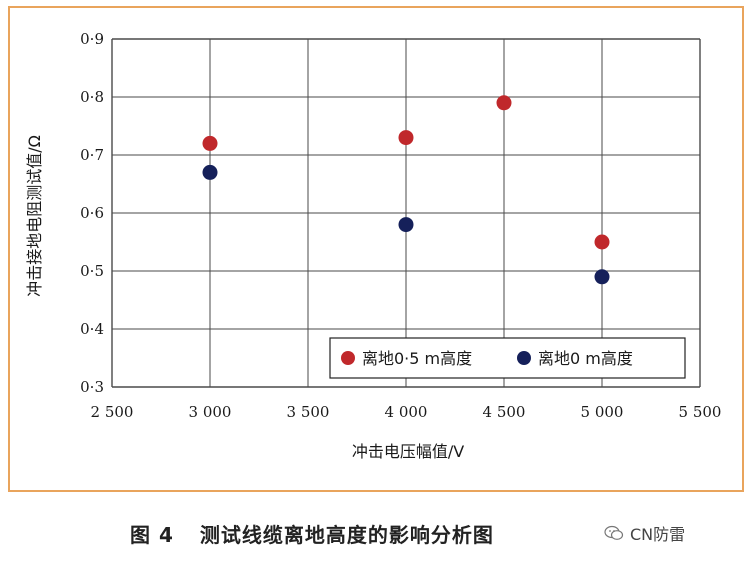  I want to click on legend-label-series-2: 离地0 m高度, so click(585, 358).